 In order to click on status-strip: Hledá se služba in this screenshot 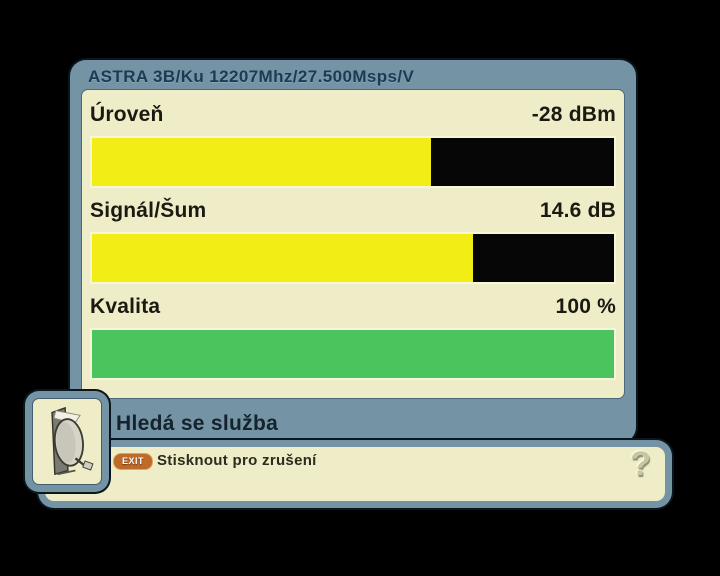, I will do `click(197, 424)`.